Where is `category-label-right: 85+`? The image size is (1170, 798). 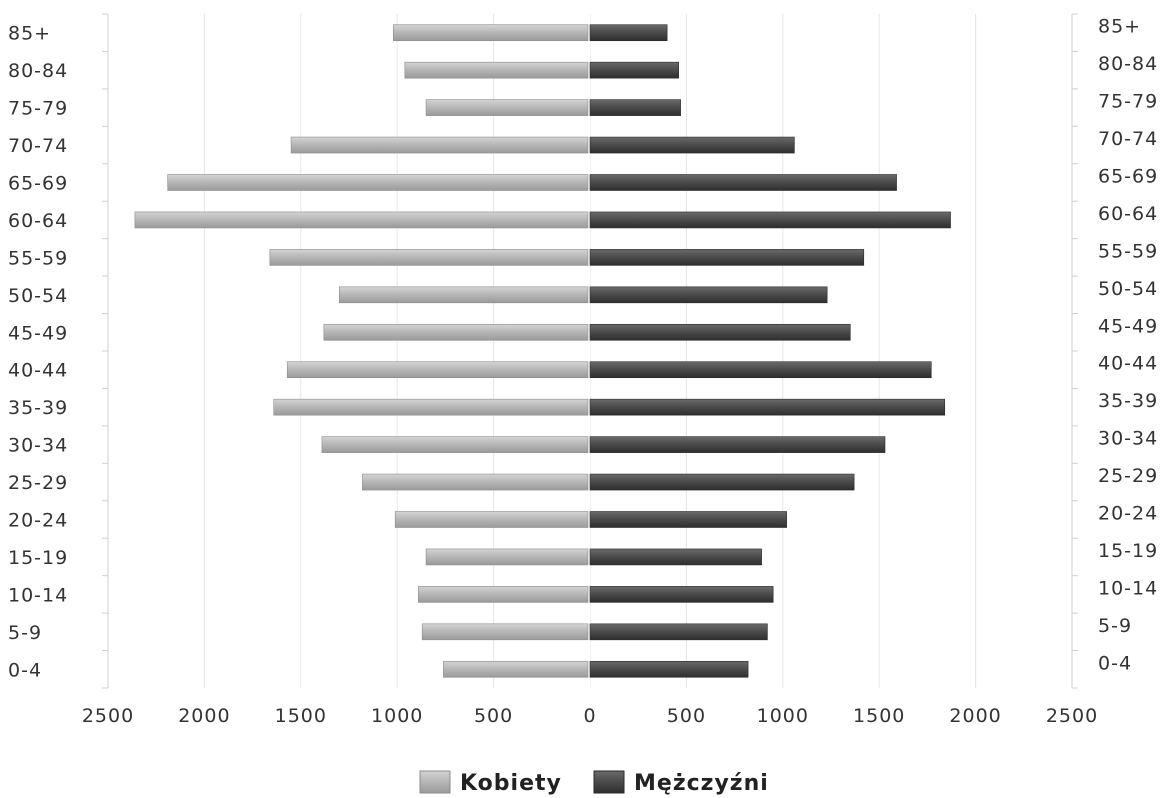
category-label-right: 85+ is located at coordinates (1119, 27).